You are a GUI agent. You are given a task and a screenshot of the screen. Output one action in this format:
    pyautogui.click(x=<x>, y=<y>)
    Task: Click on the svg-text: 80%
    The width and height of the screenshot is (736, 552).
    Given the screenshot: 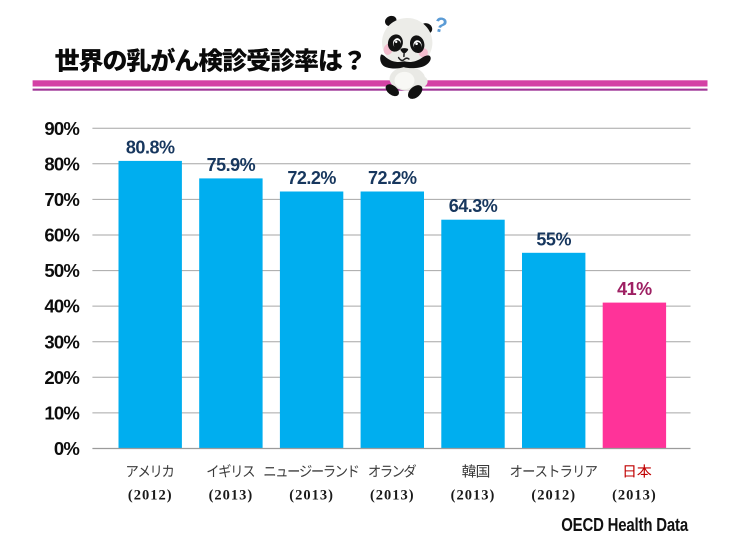 What is the action you would take?
    pyautogui.click(x=61, y=163)
    